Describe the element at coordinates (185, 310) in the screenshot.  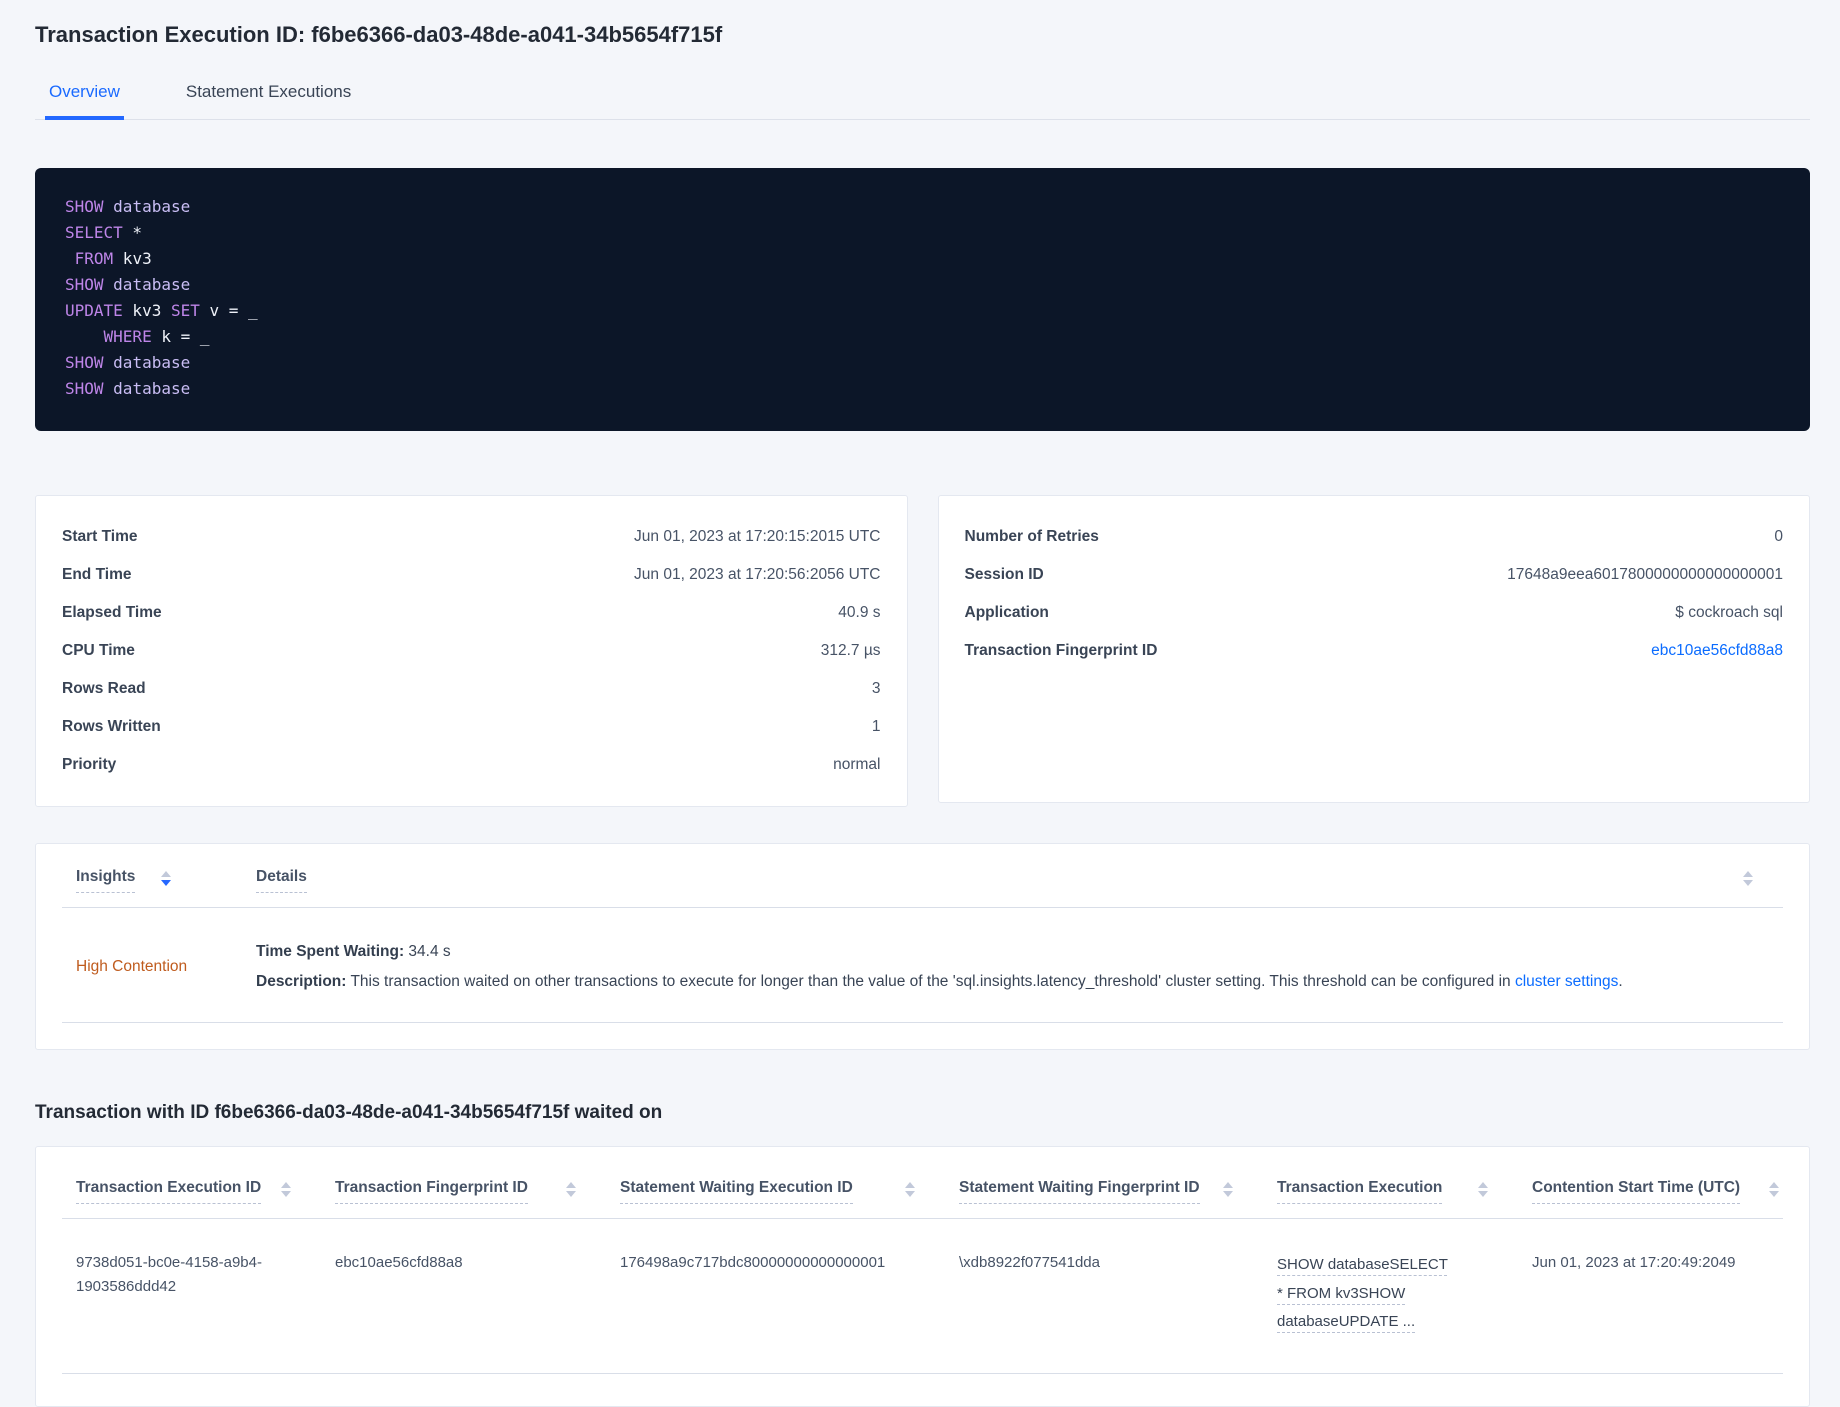
I see `sql-token: SET` at that location.